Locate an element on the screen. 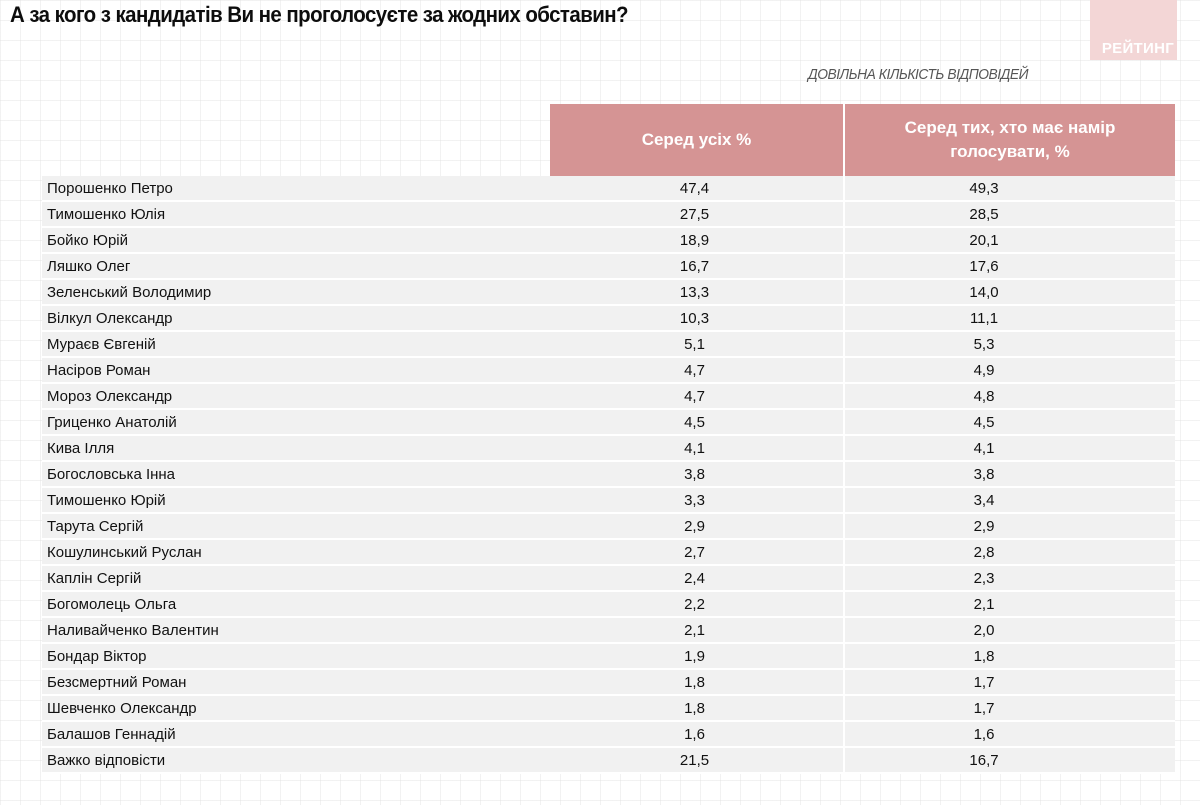 Image resolution: width=1200 pixels, height=805 pixels. value-voters: 5,3 is located at coordinates (1010, 345).